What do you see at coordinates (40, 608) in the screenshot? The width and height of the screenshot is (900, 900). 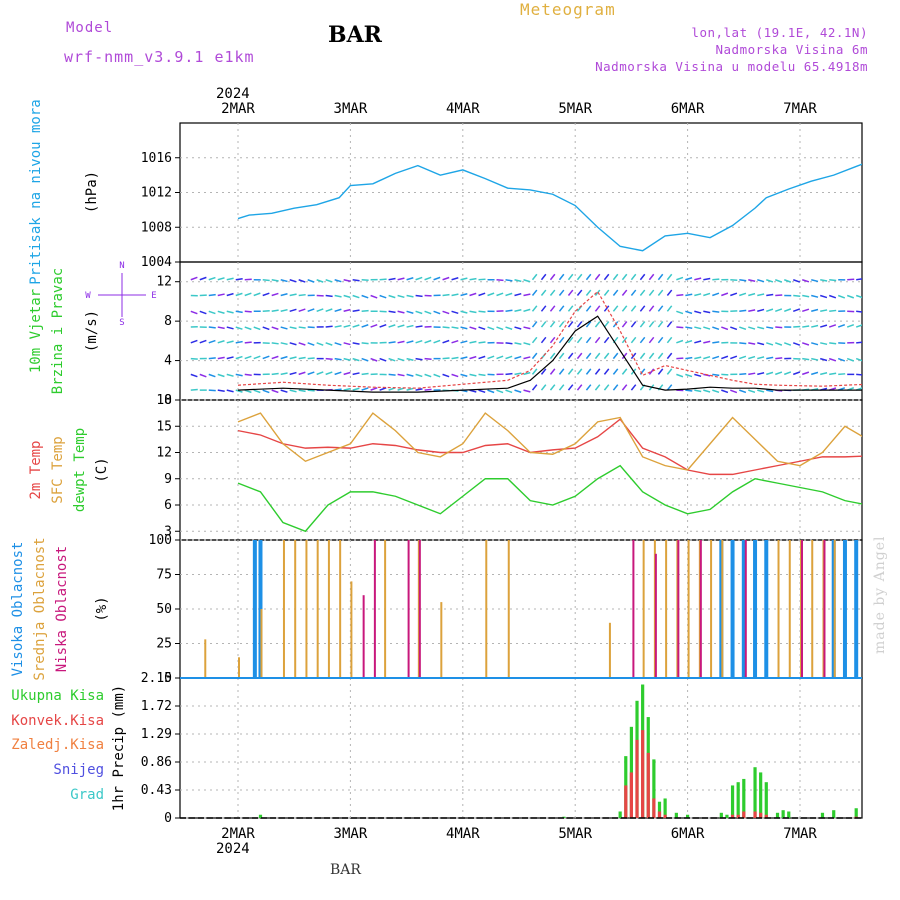 I see `cloud-ylabel-mid: Srednja Oblacnost` at bounding box center [40, 608].